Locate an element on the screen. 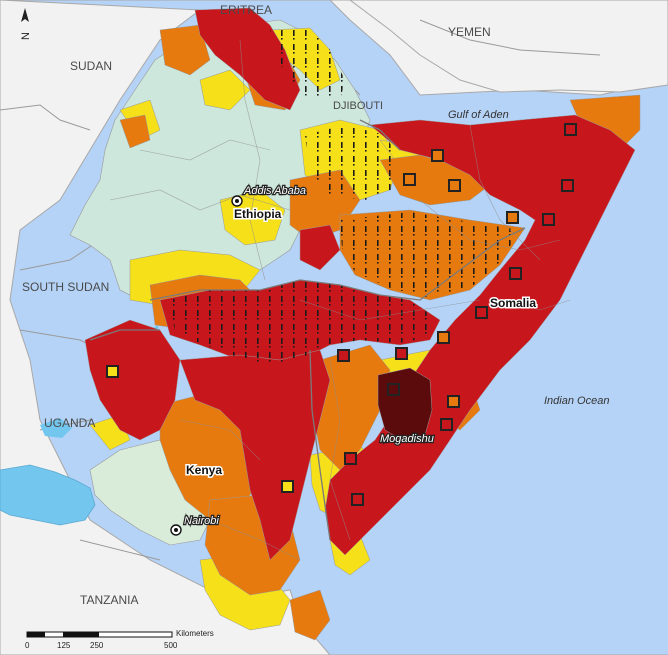 This screenshot has width=668, height=655. scale-bar: 0 125 250 500 Kilometers is located at coordinates (119, 639).